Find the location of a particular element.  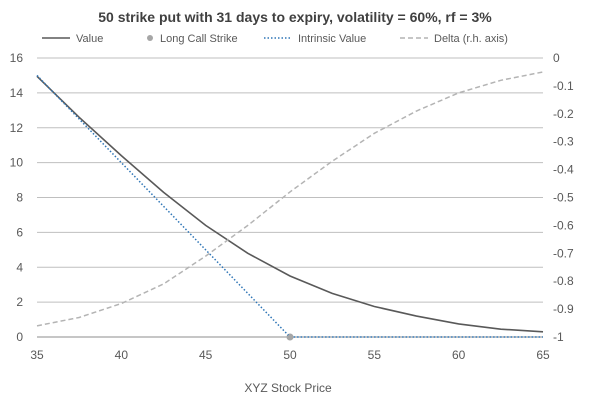

y2-tick-label: -0.5 is located at coordinates (563, 198).